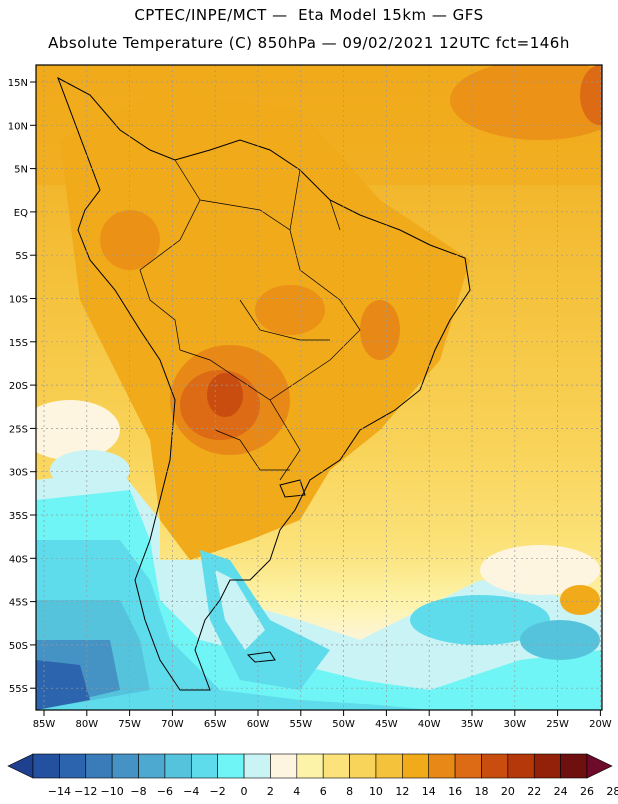 This screenshot has height=804, width=618. I want to click on lat-label: 5N, so click(21, 170).